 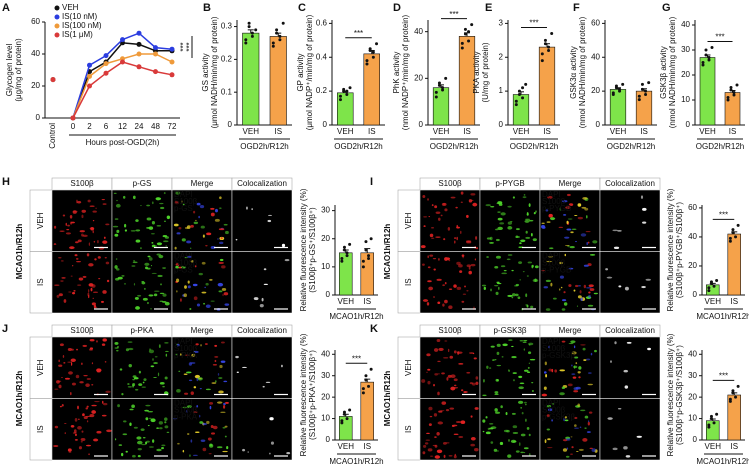 I want to click on significance: ***, so click(x=723, y=214).